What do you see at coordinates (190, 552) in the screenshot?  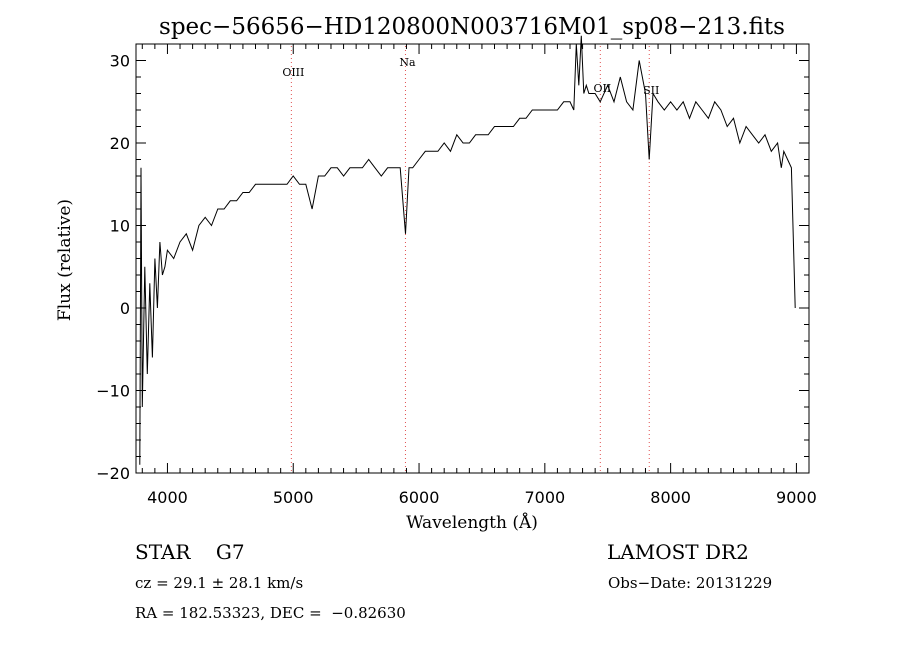 I see `object-type: STAR G7` at bounding box center [190, 552].